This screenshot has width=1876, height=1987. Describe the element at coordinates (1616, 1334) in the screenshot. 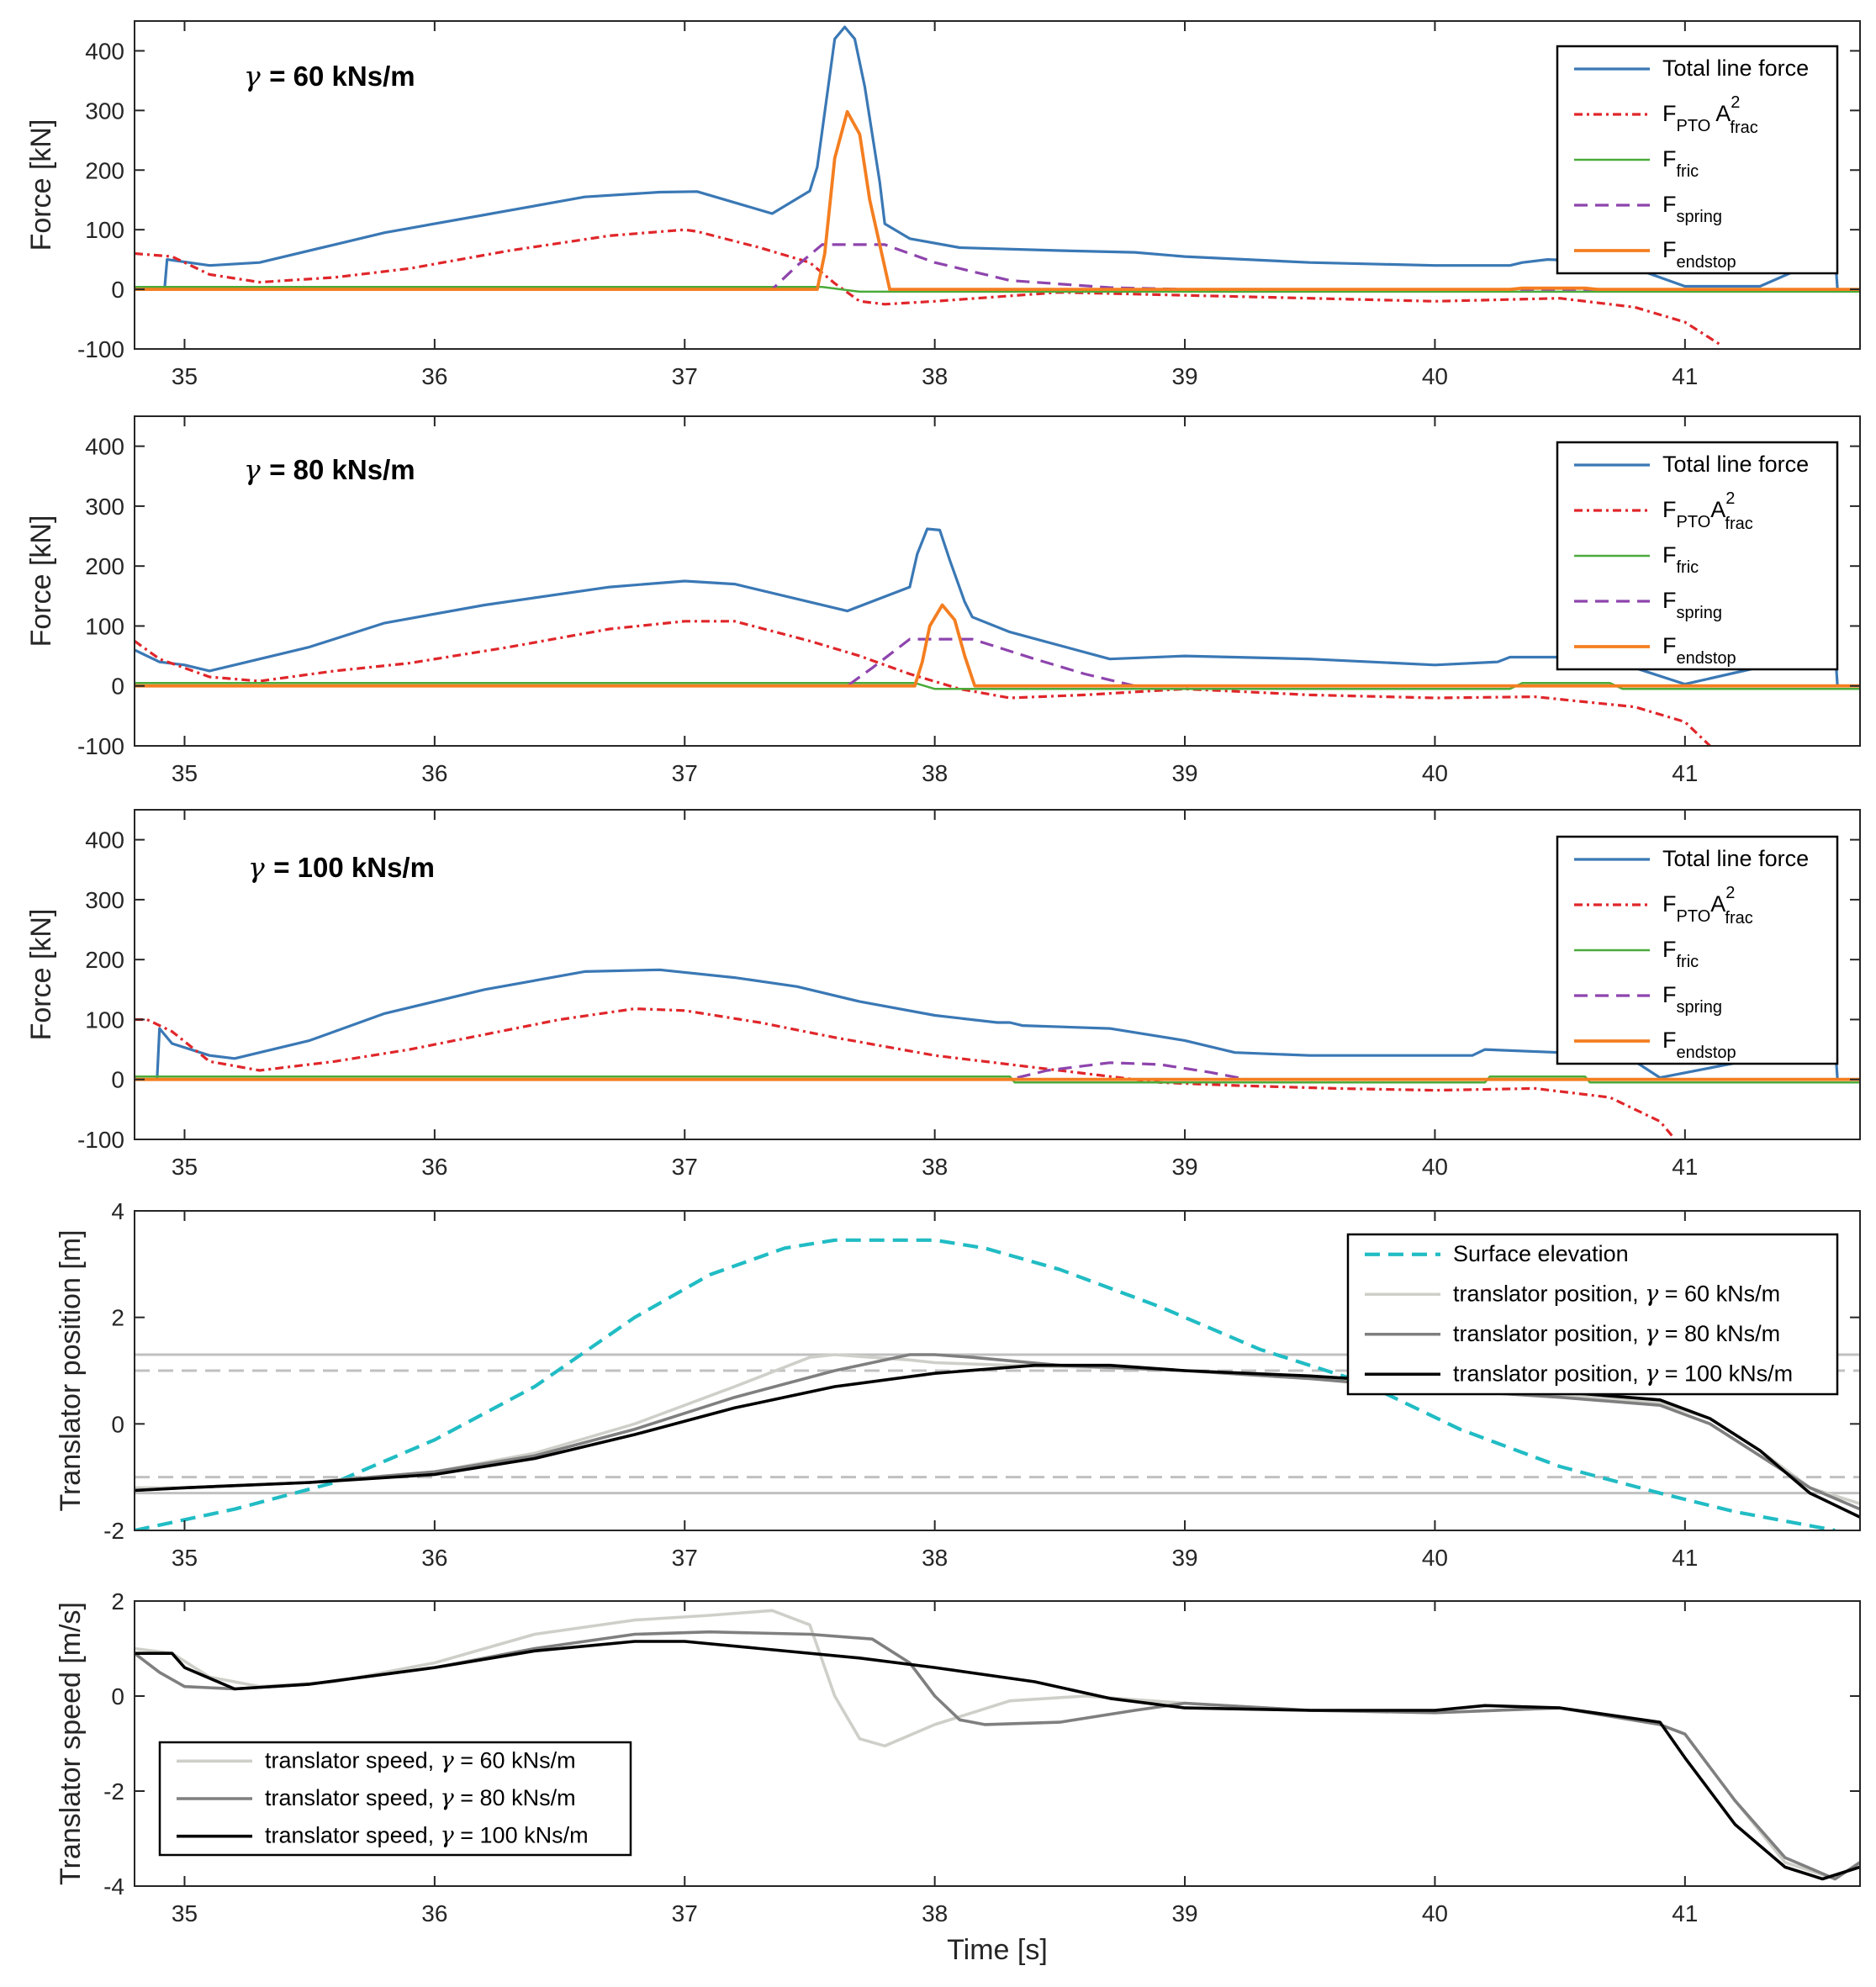

I see `legend-entry: translator position, γ = 80 kNs/m` at that location.